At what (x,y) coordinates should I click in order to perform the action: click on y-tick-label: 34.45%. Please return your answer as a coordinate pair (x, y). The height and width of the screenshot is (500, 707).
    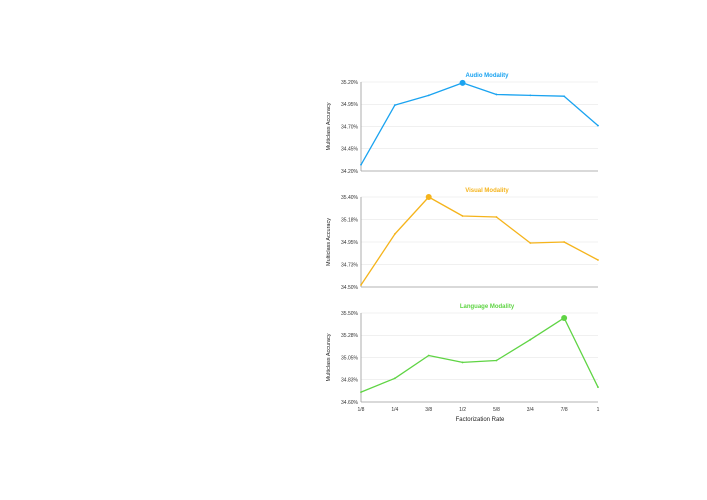
    Looking at the image, I should click on (350, 150).